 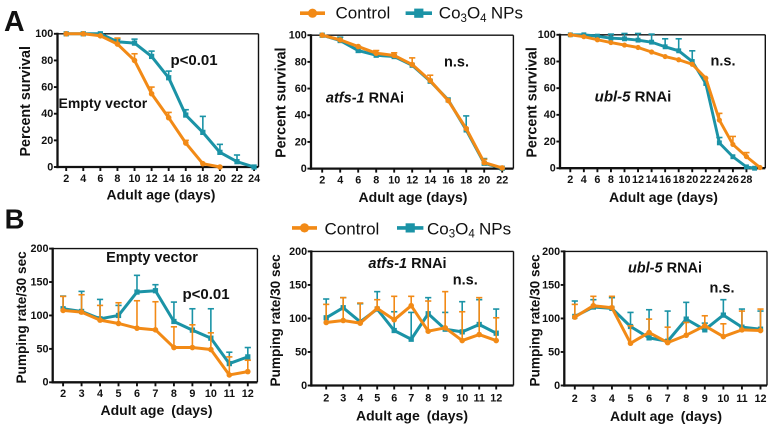 What do you see at coordinates (407, 264) in the screenshot?
I see `svg-text: atfs-1 RNAi` at bounding box center [407, 264].